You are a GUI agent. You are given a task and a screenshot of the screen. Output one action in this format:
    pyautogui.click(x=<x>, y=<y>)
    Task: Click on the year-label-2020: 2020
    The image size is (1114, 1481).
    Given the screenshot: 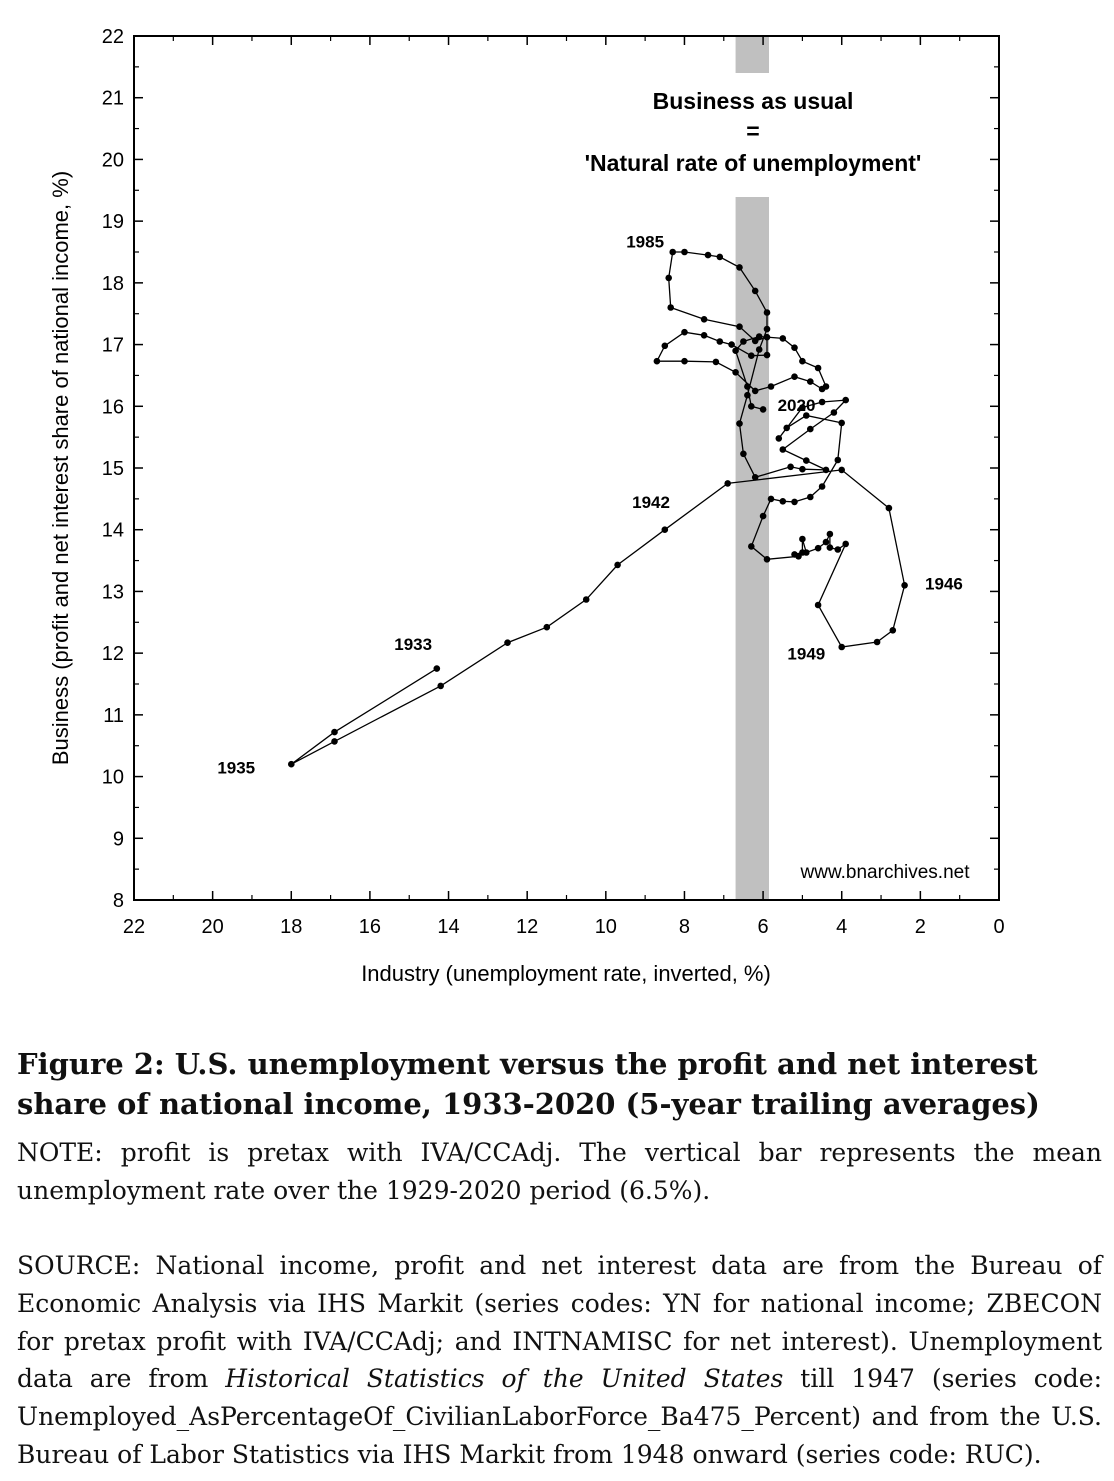 What is the action you would take?
    pyautogui.click(x=797, y=405)
    